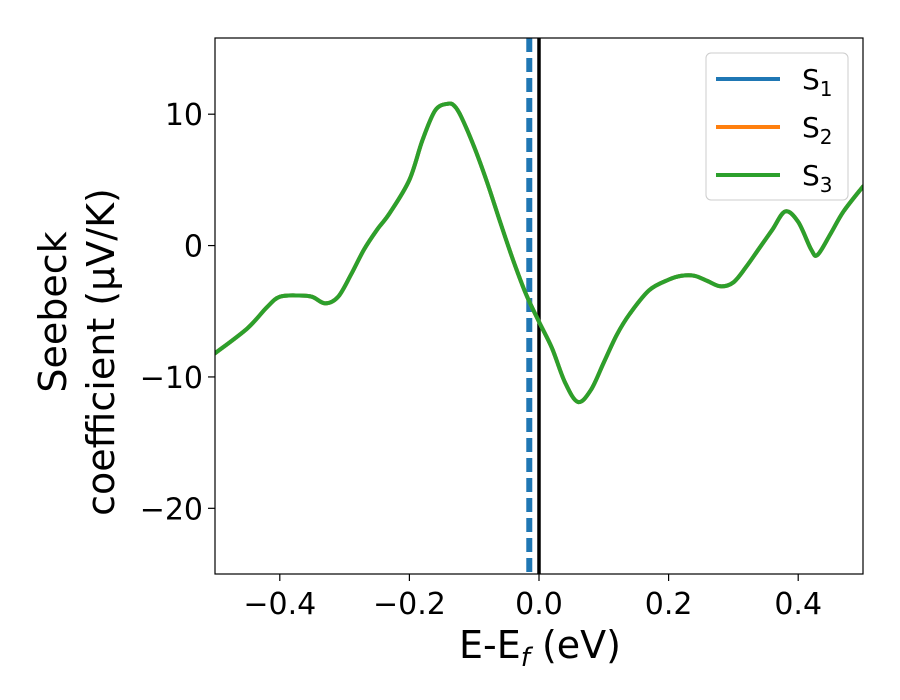 The height and width of the screenshot is (700, 900). Describe the element at coordinates (184, 115) in the screenshot. I see `y-tick-label: 10` at that location.